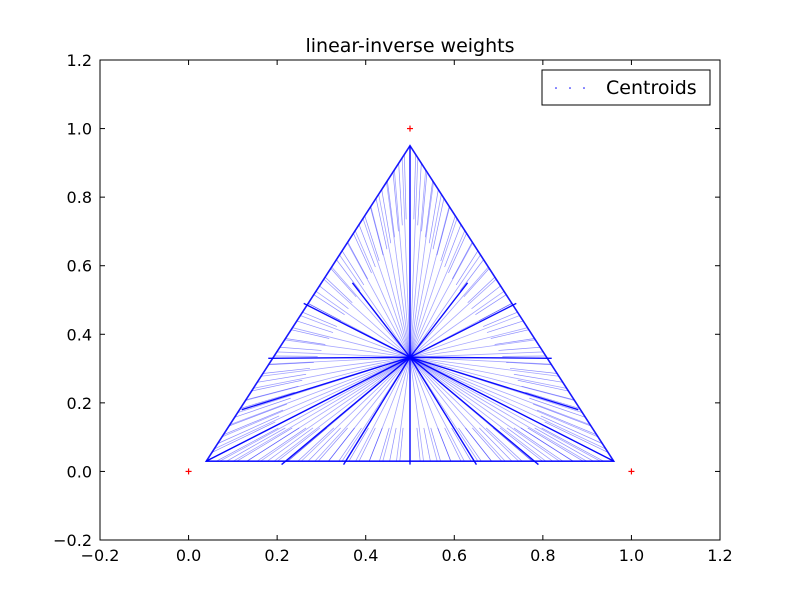 The height and width of the screenshot is (600, 800). Describe the element at coordinates (719, 555) in the screenshot. I see `x-tick-label: 1.2` at that location.